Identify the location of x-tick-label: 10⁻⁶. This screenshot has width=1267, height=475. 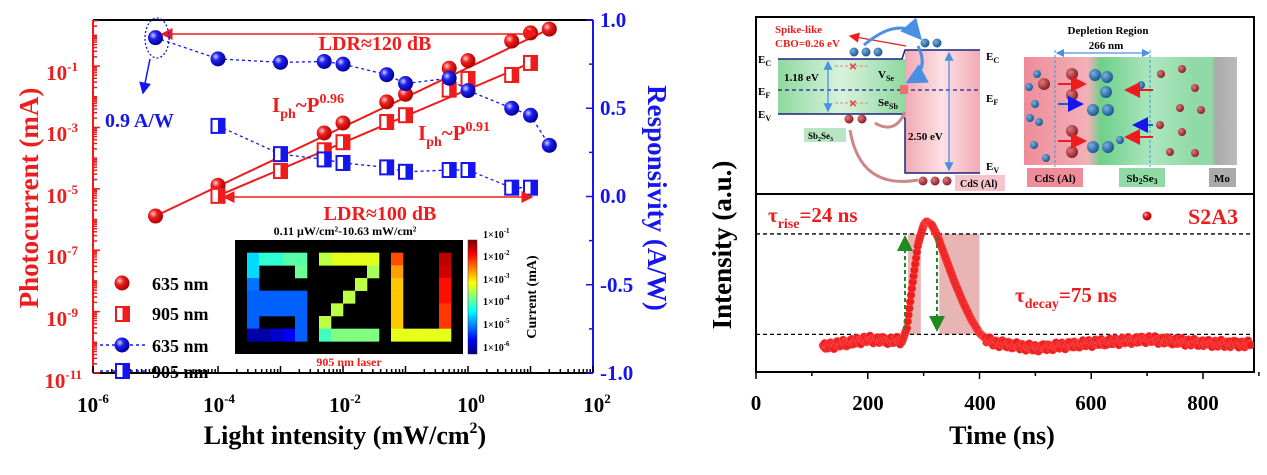
(93, 404).